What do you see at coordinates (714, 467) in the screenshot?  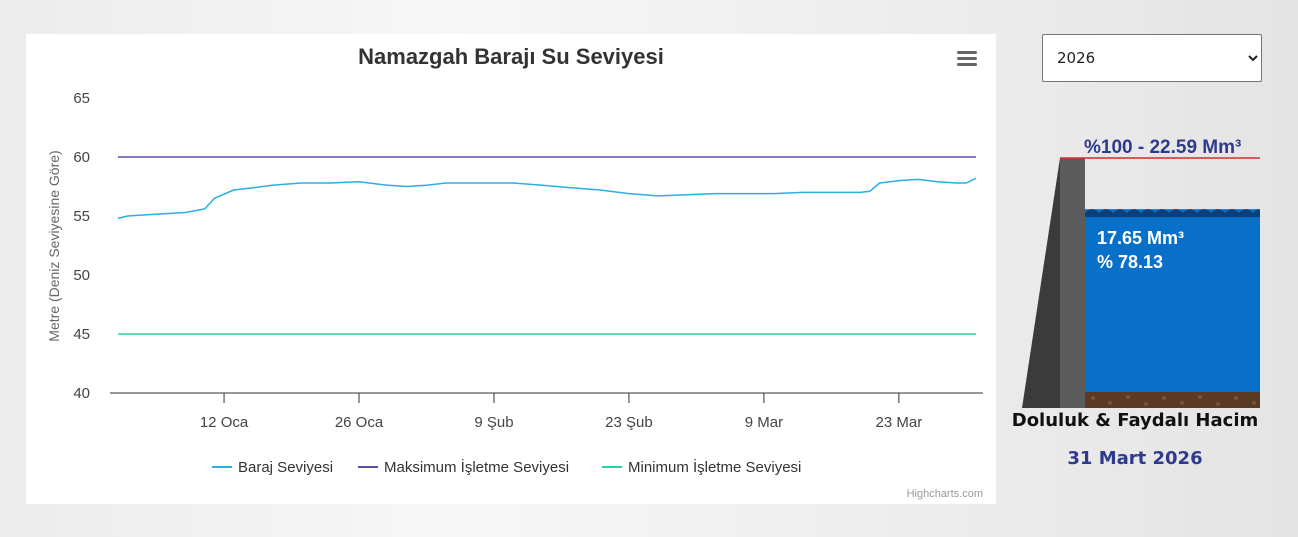 I see `legend-label: Minimum İşletme Seviyesi` at bounding box center [714, 467].